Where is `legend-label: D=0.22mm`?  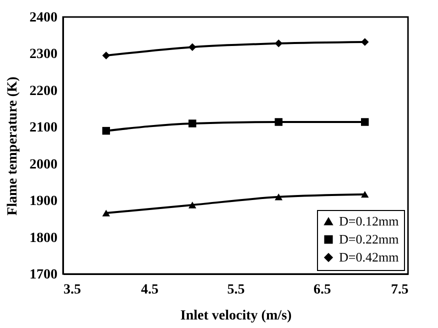 legend-label: D=0.22mm is located at coordinates (369, 239).